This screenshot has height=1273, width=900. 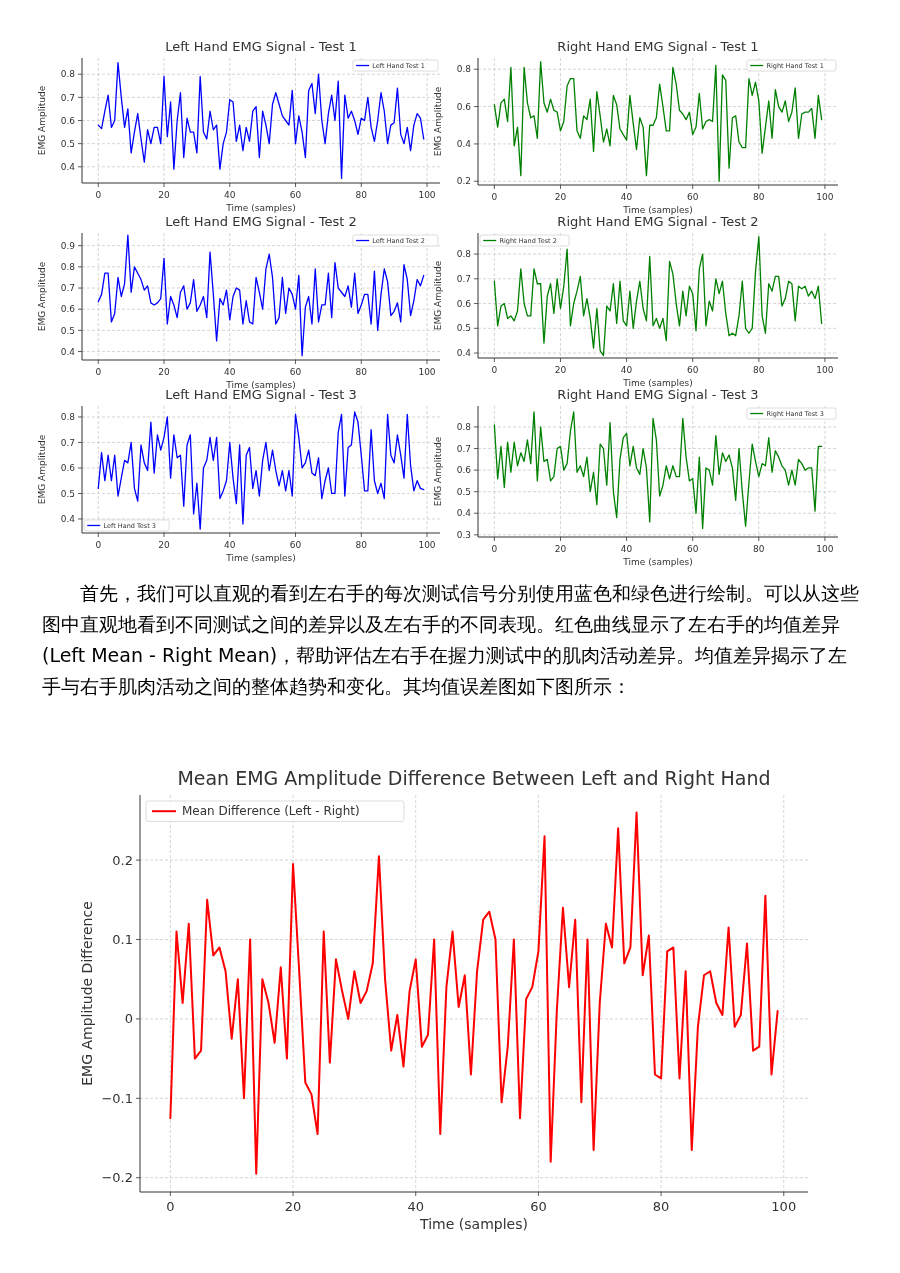 I want to click on chart-title: Left Hand EMG Signal - Test 2, so click(x=261, y=221).